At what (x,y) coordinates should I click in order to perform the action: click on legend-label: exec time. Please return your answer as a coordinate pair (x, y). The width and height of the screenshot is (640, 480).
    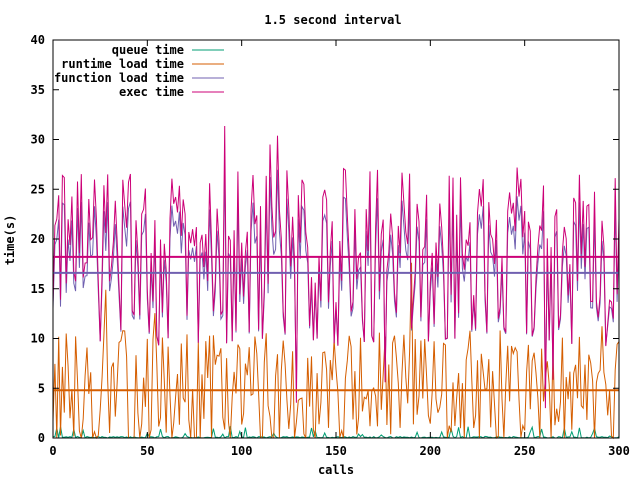
    Looking at the image, I should click on (151, 92).